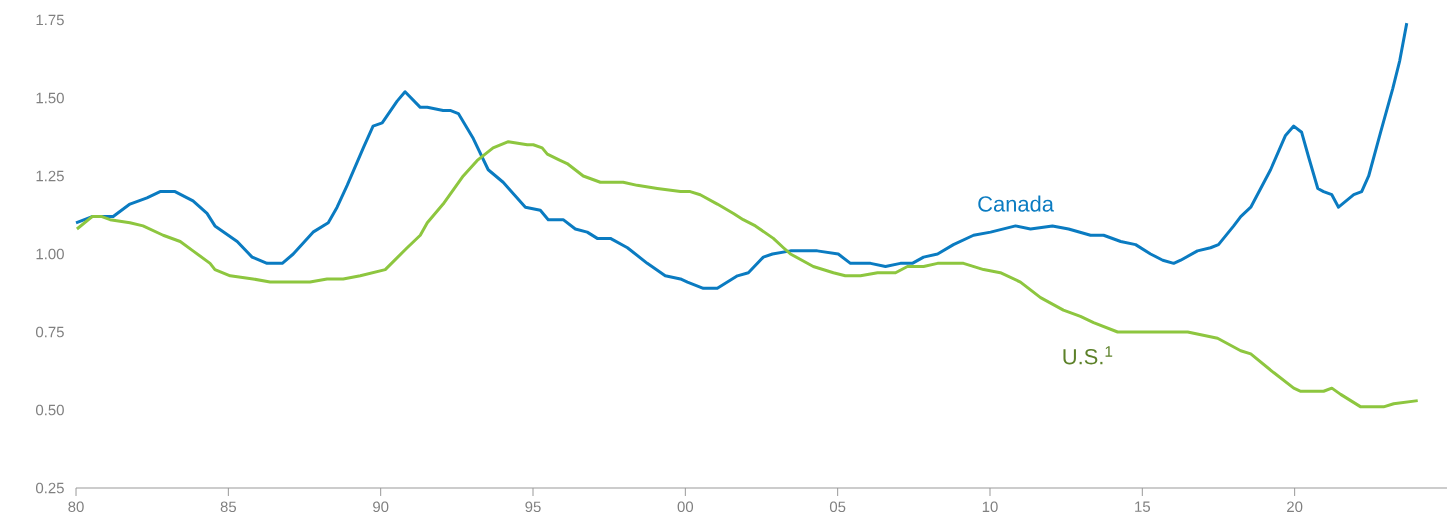 This screenshot has height=529, width=1454. What do you see at coordinates (49, 332) in the screenshot?
I see `y-tick-label: 0.75` at bounding box center [49, 332].